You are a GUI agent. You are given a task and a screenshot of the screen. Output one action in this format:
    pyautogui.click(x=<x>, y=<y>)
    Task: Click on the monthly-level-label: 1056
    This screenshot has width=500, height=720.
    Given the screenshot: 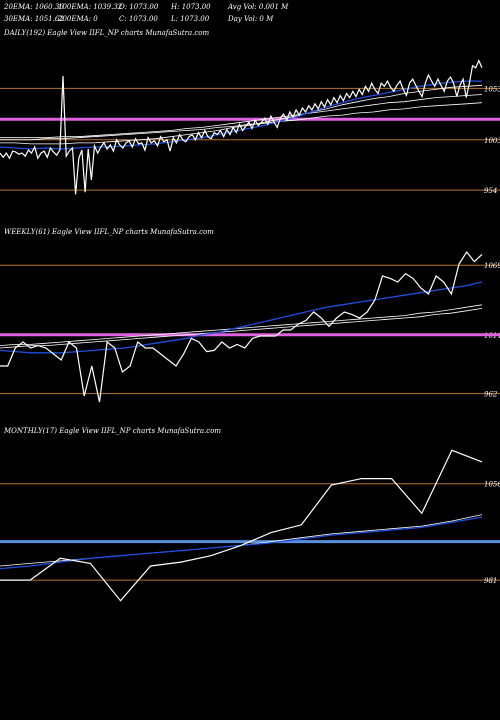 What is the action you would take?
    pyautogui.click(x=492, y=485)
    